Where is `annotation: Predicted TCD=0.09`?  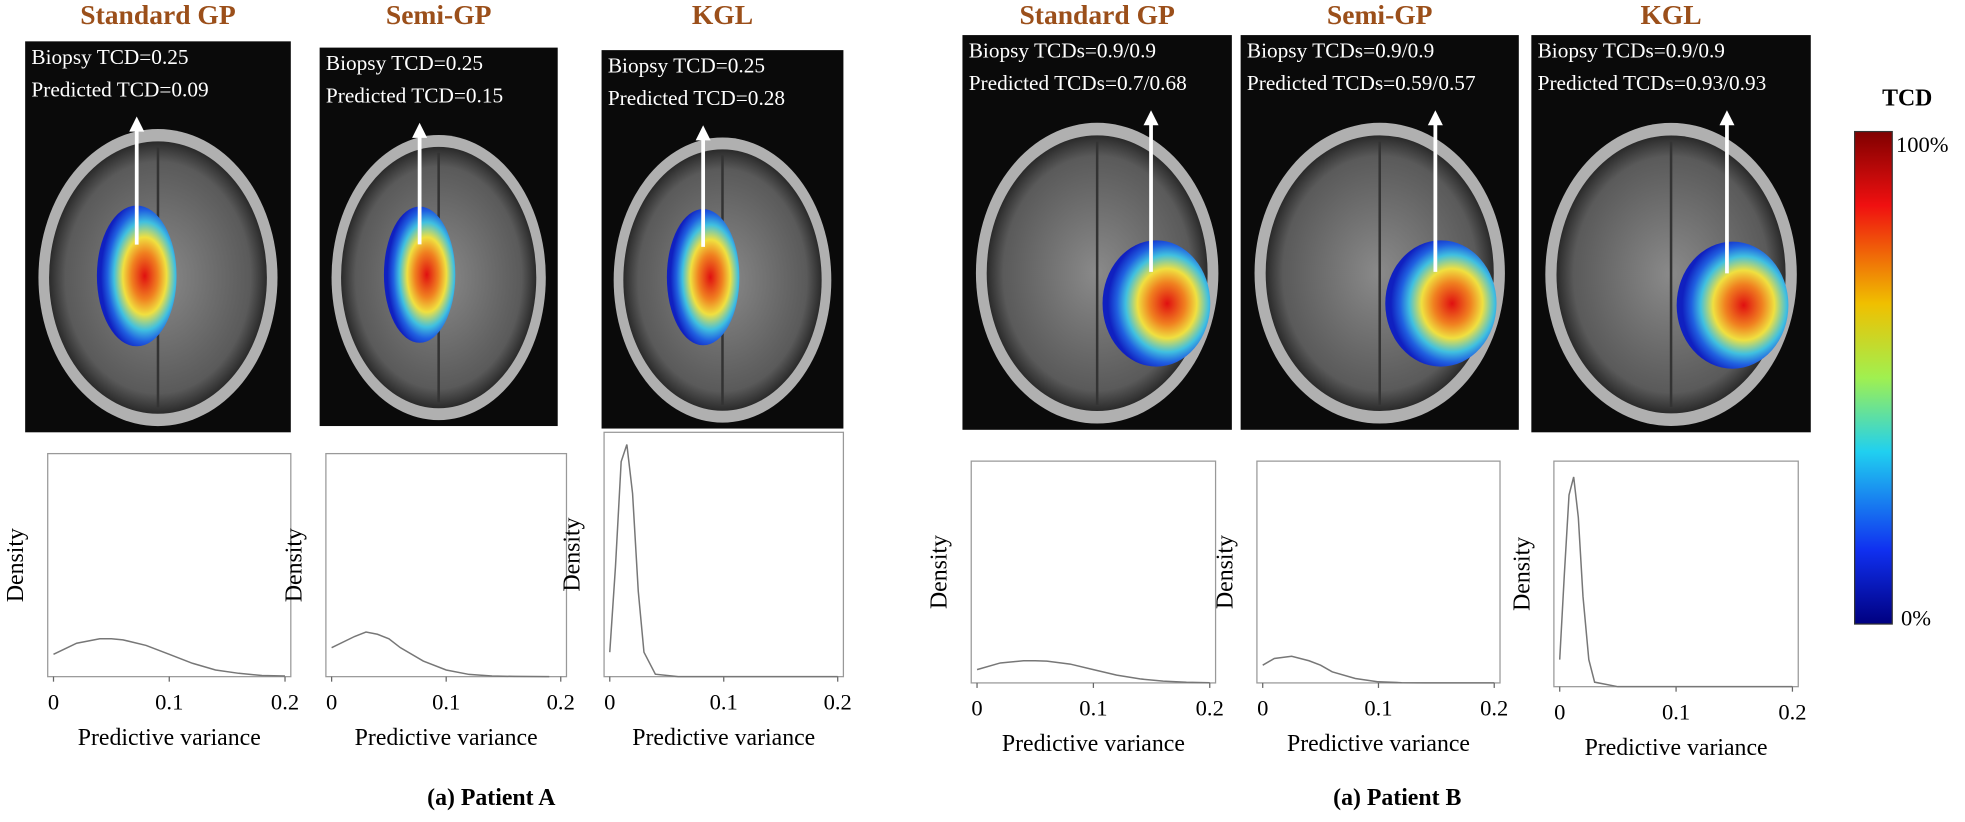 annotation: Predicted TCD=0.09 is located at coordinates (119, 89).